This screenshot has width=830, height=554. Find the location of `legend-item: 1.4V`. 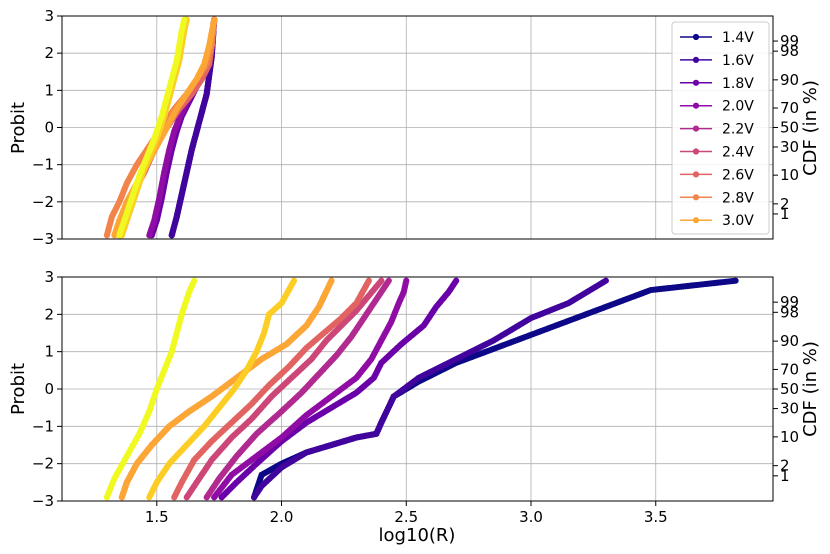

legend-item: 1.4V is located at coordinates (717, 38).